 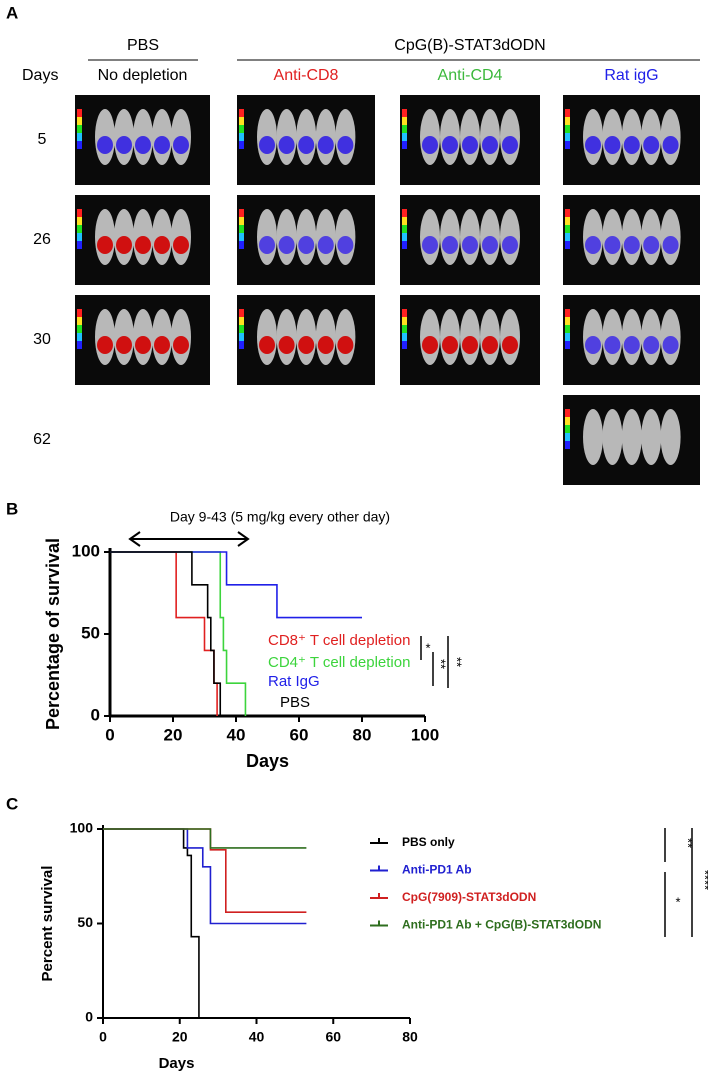 What do you see at coordinates (470, 75) in the screenshot?
I see `column-label: Anti-CD4` at bounding box center [470, 75].